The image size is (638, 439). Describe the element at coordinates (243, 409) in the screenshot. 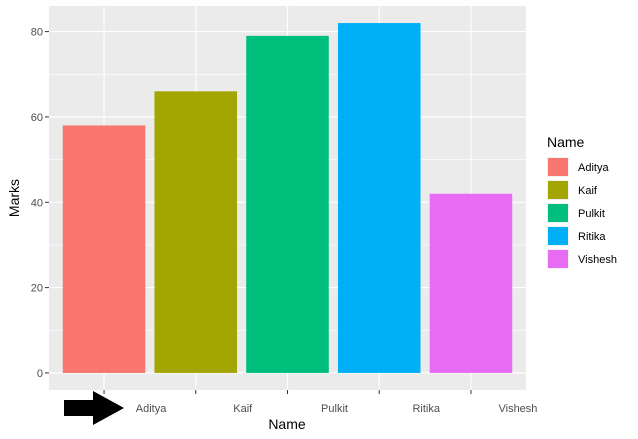

I see `x-tick-label-kaif: Kaif` at that location.